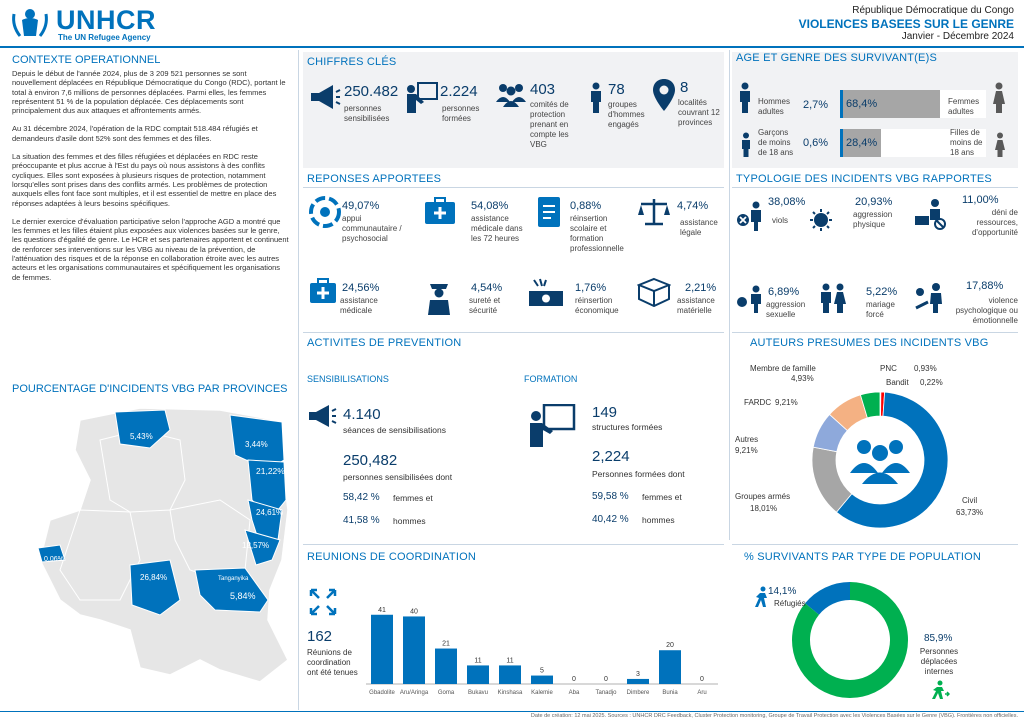 This screenshot has width=1024, height=724. I want to click on bar-value-label: 20, so click(670, 645).